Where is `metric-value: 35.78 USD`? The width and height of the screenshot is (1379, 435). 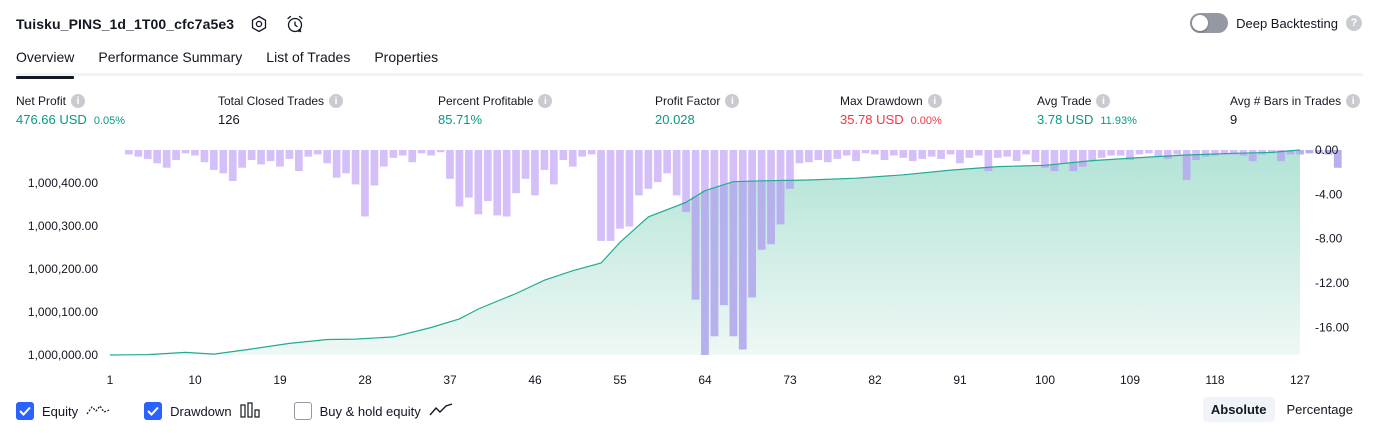 metric-value: 35.78 USD is located at coordinates (872, 119).